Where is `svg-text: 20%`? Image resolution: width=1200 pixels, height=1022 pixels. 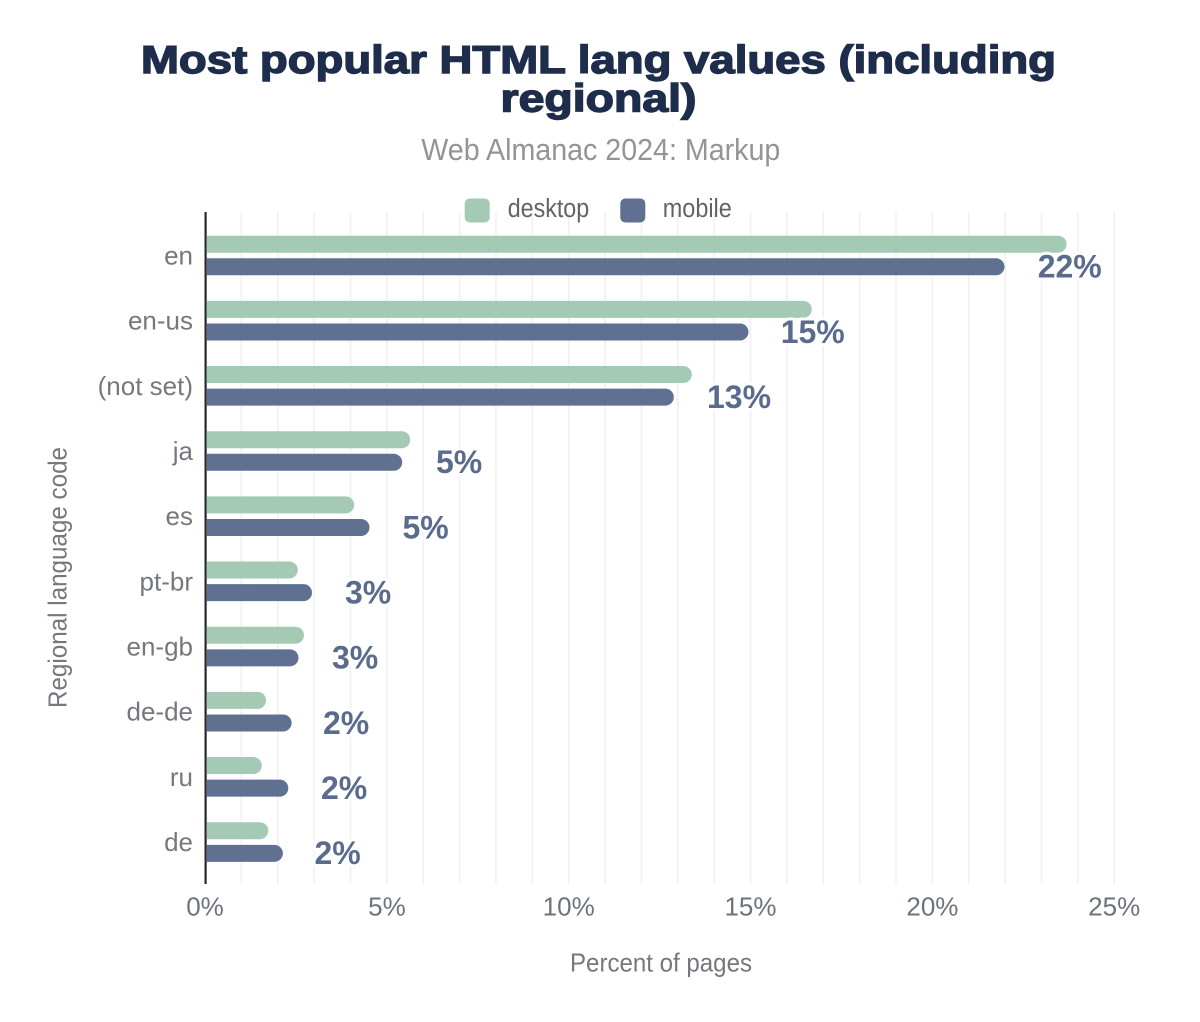 svg-text: 20% is located at coordinates (932, 907).